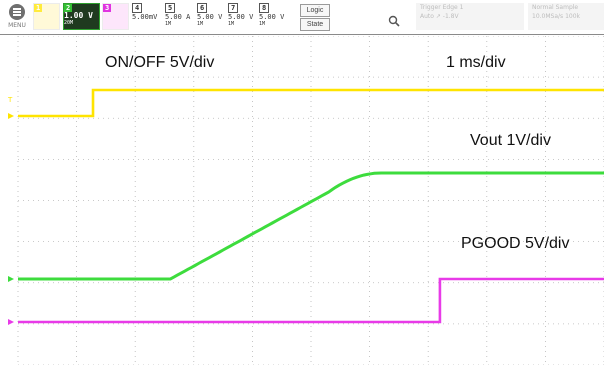 The image size is (604, 365). Describe the element at coordinates (38, 8) in the screenshot. I see `channel-1-number: 1` at that location.